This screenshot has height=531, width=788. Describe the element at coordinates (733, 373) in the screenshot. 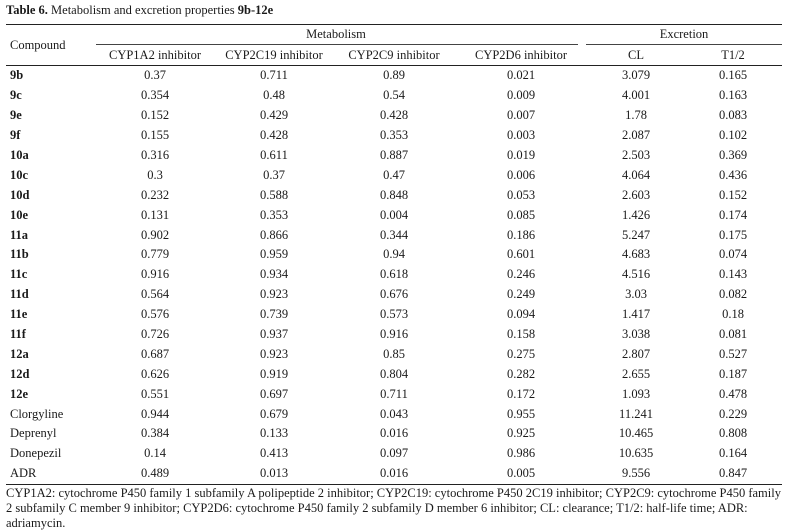

I see `value-cell: 0.187` at that location.